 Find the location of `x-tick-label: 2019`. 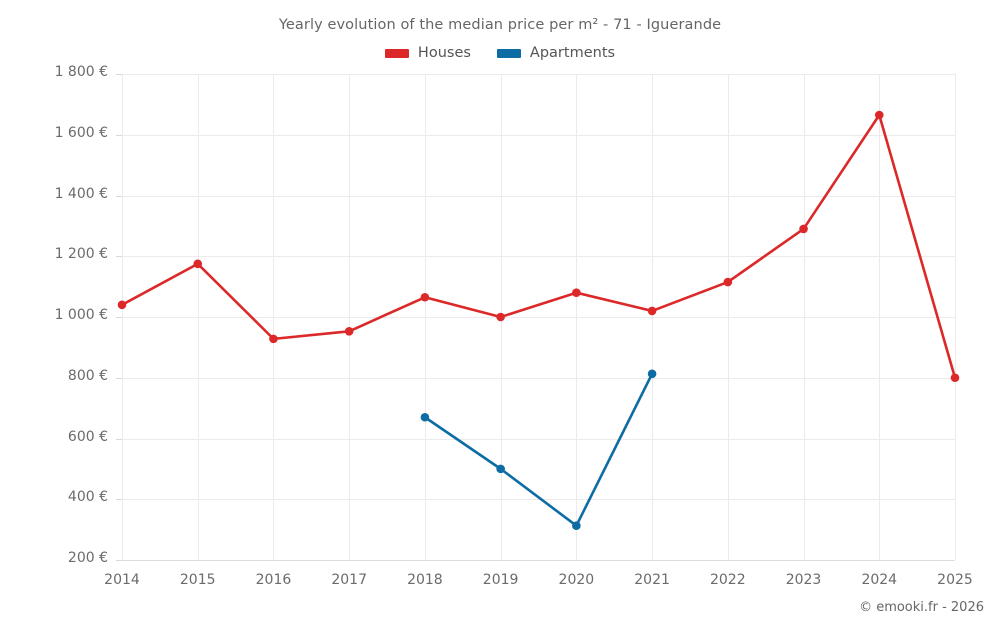

x-tick-label: 2019 is located at coordinates (500, 580).